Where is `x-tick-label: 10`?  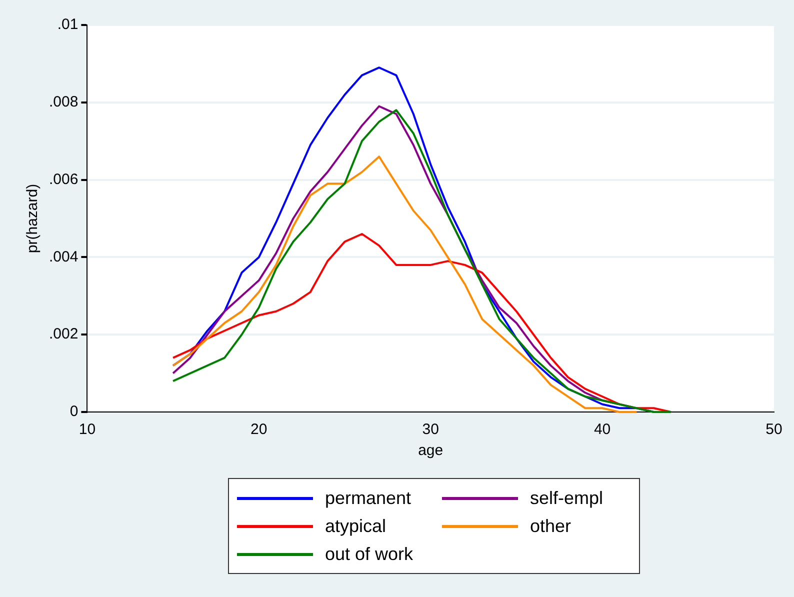
x-tick-label: 10 is located at coordinates (87, 429).